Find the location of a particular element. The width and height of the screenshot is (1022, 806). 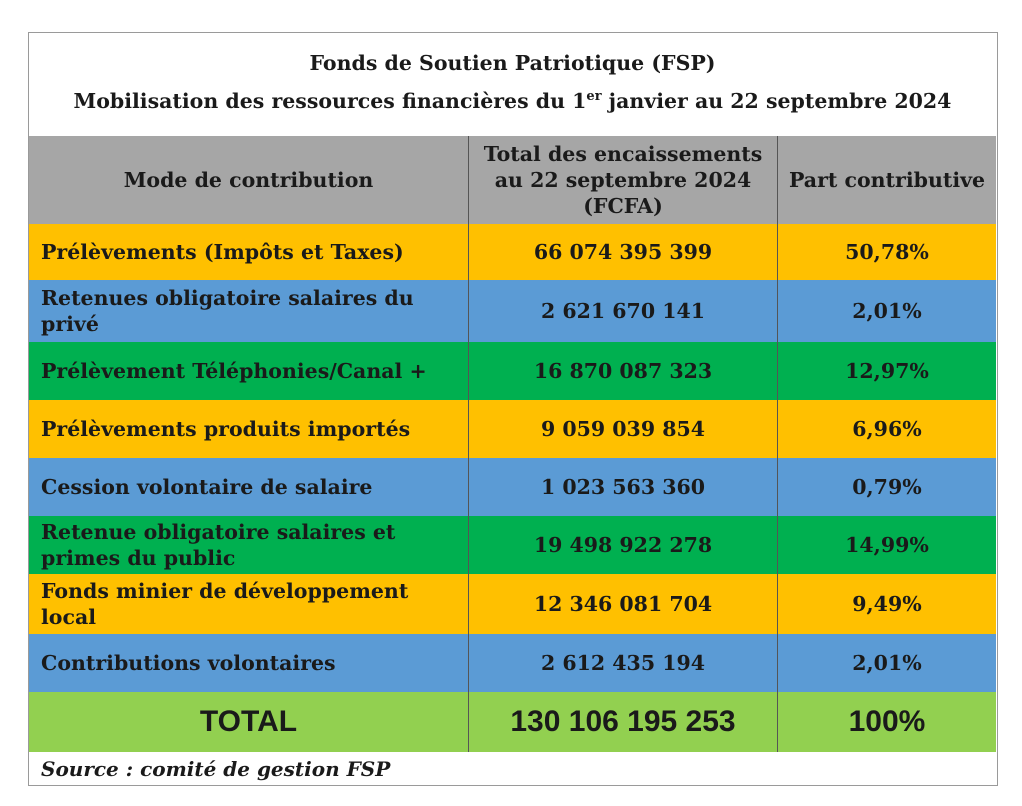

row-total: 66 074 395 399 is located at coordinates (623, 252).